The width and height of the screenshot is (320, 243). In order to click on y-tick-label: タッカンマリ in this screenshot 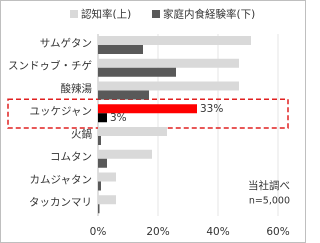, I will do `click(60, 203)`.